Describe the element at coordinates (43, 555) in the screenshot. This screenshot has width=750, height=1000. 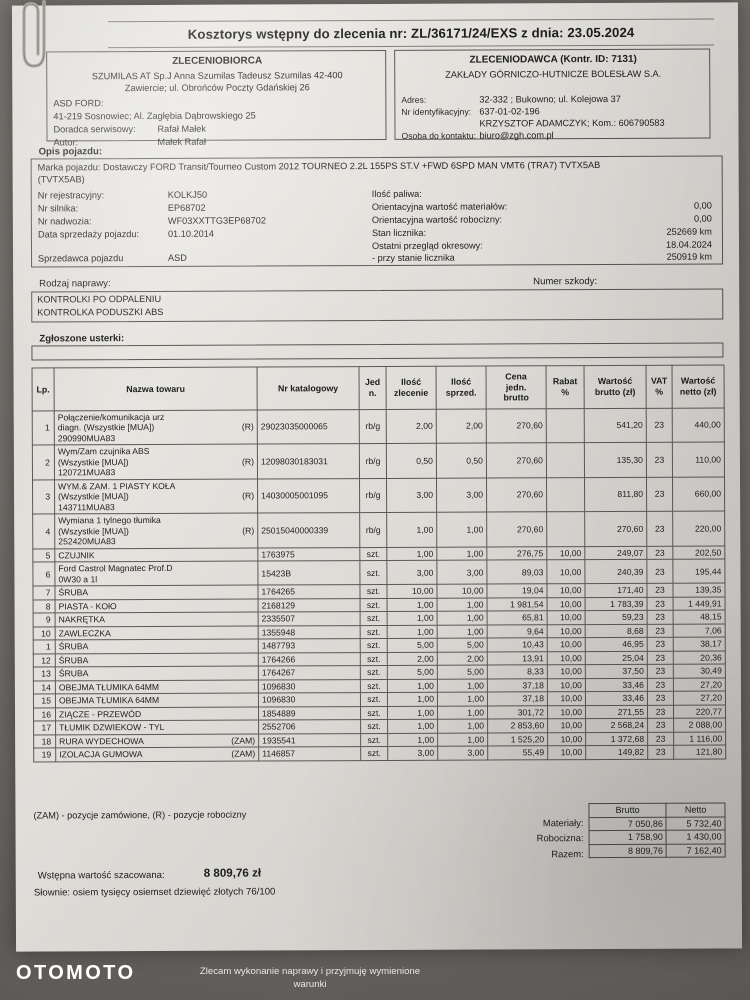
I see `cell-lp: 5` at that location.